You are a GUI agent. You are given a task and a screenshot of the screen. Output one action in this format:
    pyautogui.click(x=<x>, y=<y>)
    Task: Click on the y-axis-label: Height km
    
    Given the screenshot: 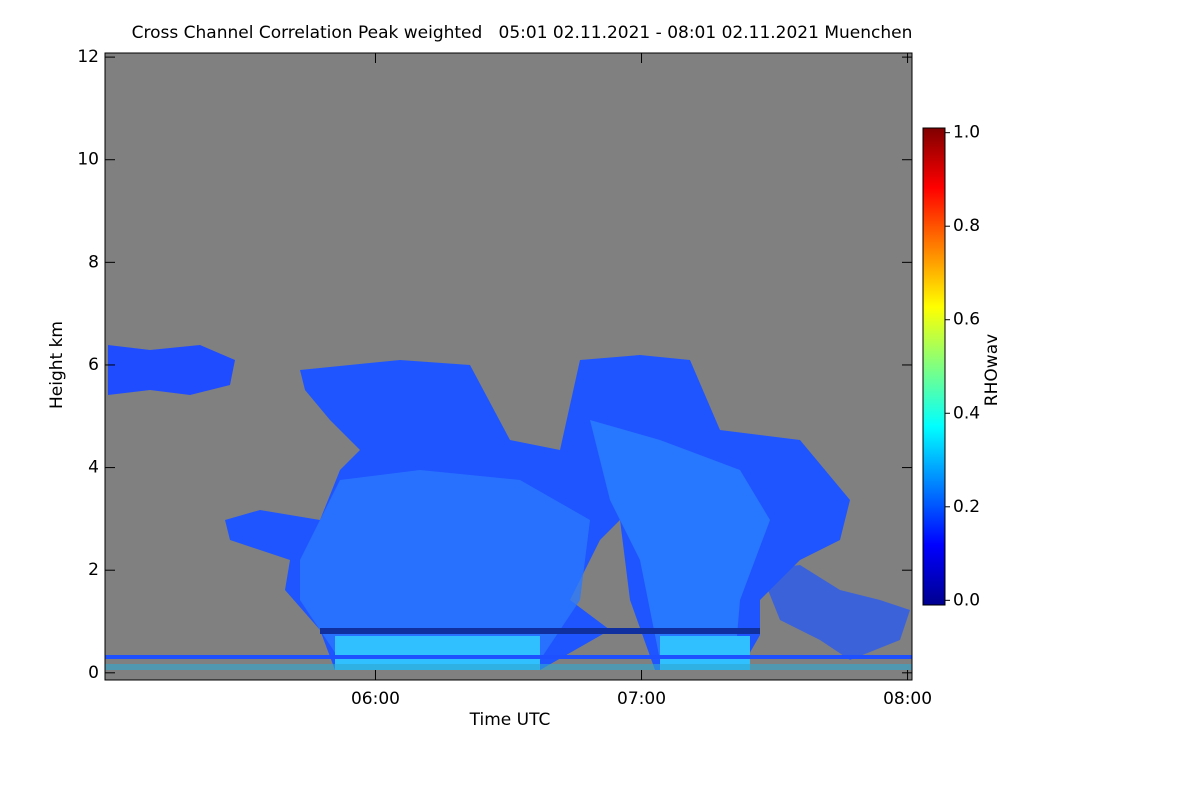 What is the action you would take?
    pyautogui.click(x=57, y=365)
    